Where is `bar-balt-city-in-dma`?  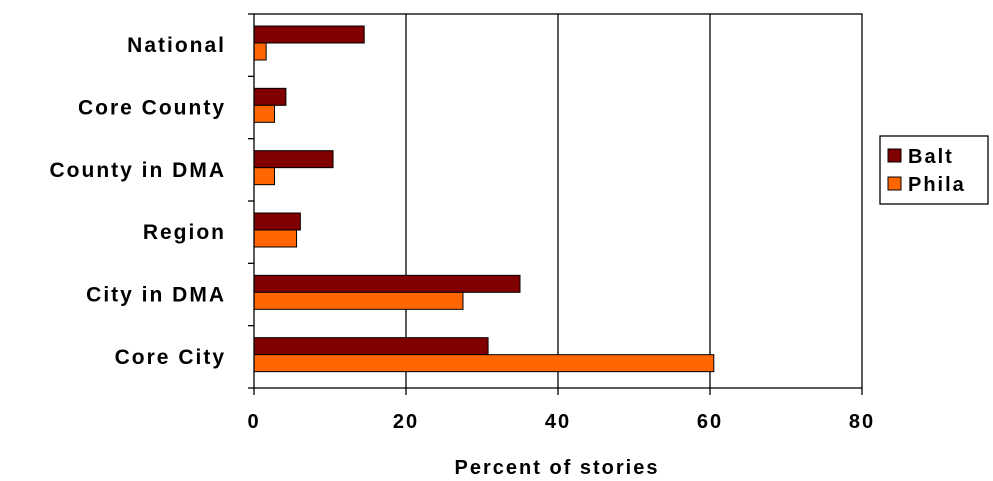 bar-balt-city-in-dma is located at coordinates (387, 283).